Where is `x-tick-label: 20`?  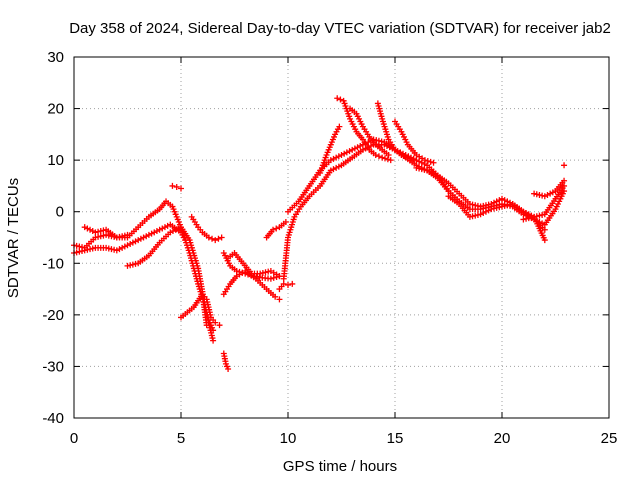
x-tick-label: 20 is located at coordinates (502, 438).